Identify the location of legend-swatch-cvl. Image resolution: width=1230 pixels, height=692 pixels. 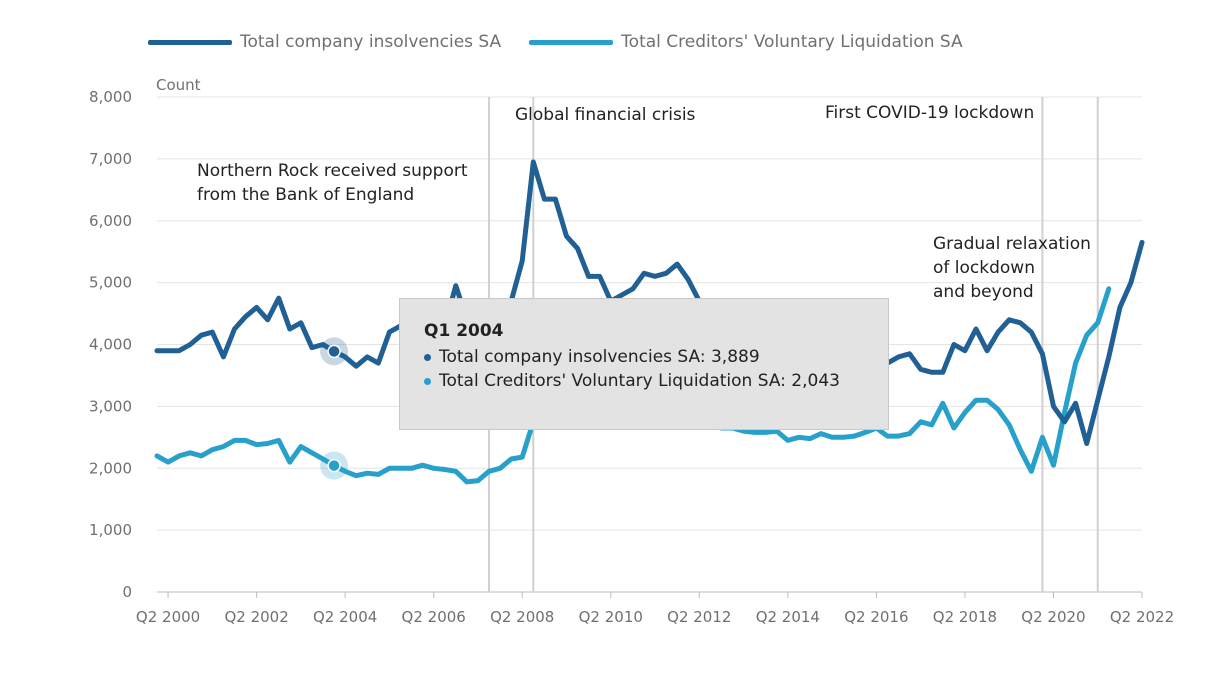
(571, 42).